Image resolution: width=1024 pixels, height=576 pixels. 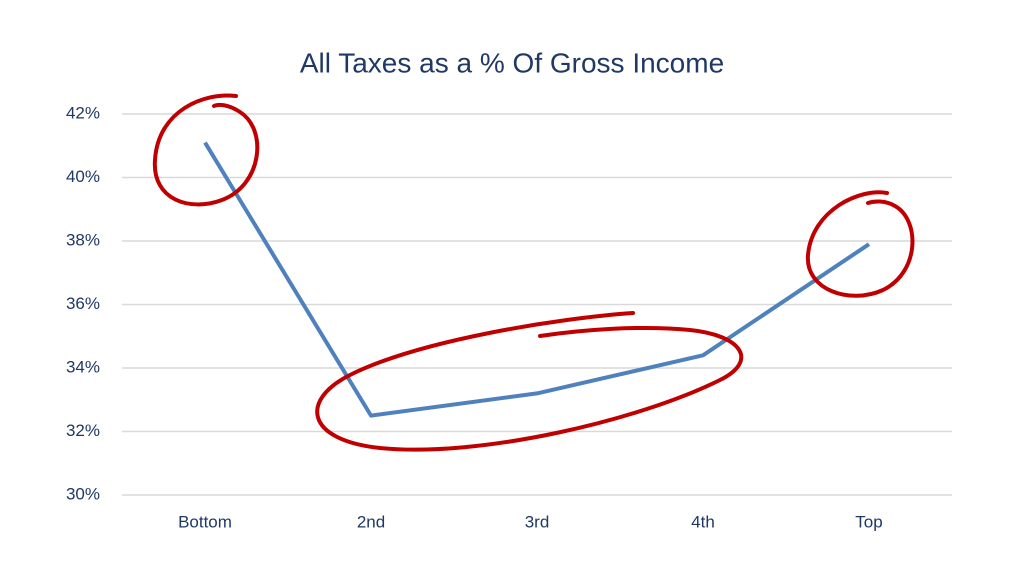 What do you see at coordinates (83, 493) in the screenshot?
I see `y-tick-label: 30%` at bounding box center [83, 493].